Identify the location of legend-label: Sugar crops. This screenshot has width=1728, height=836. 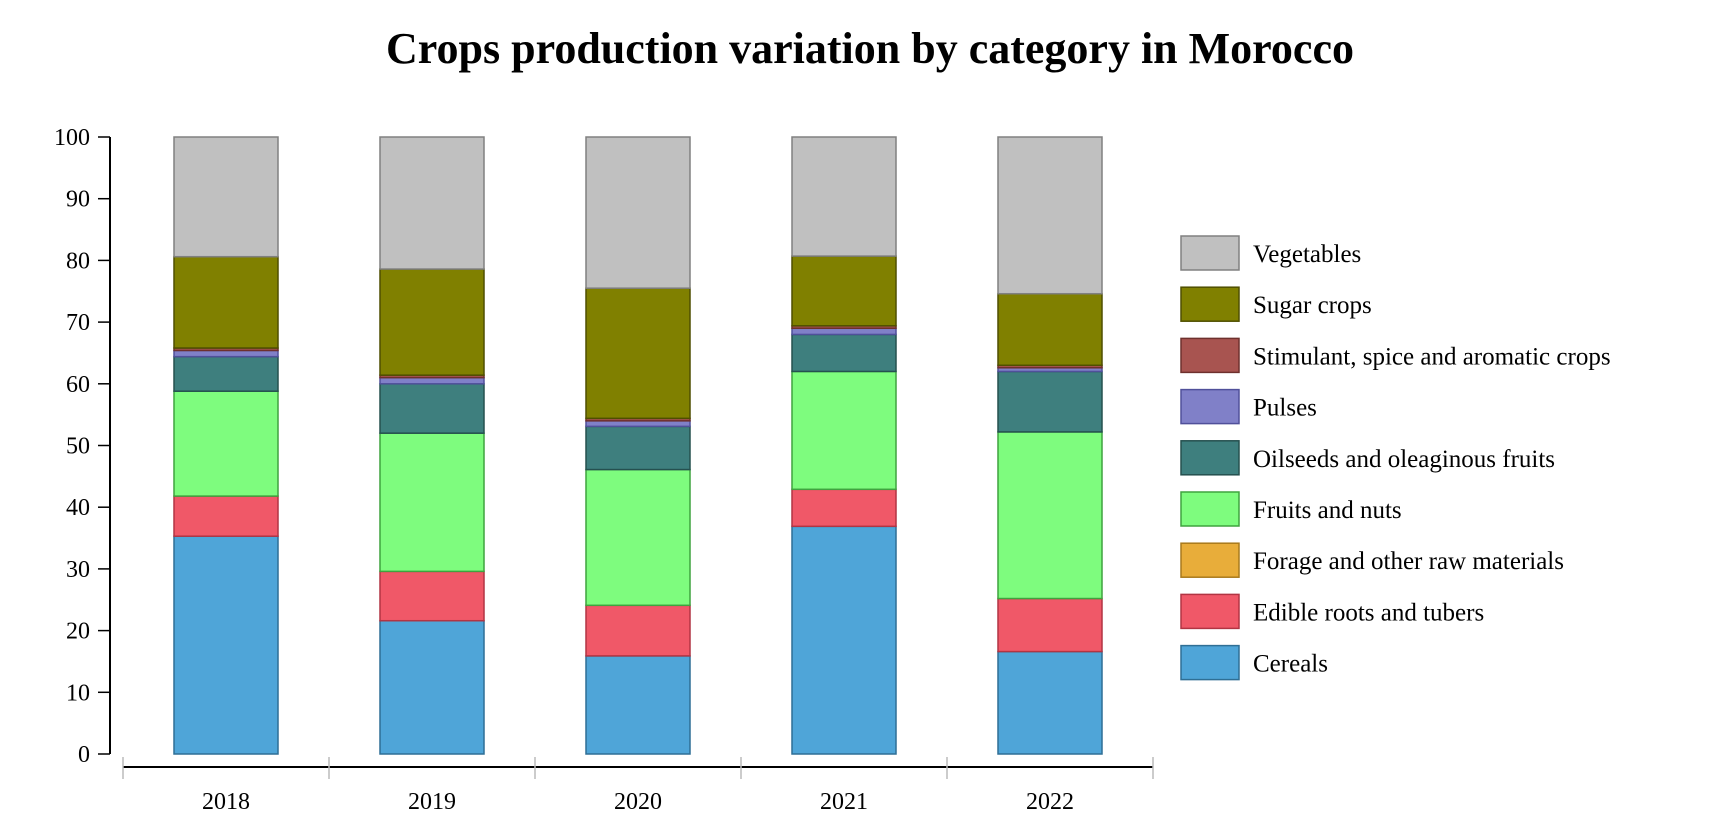
(1312, 305).